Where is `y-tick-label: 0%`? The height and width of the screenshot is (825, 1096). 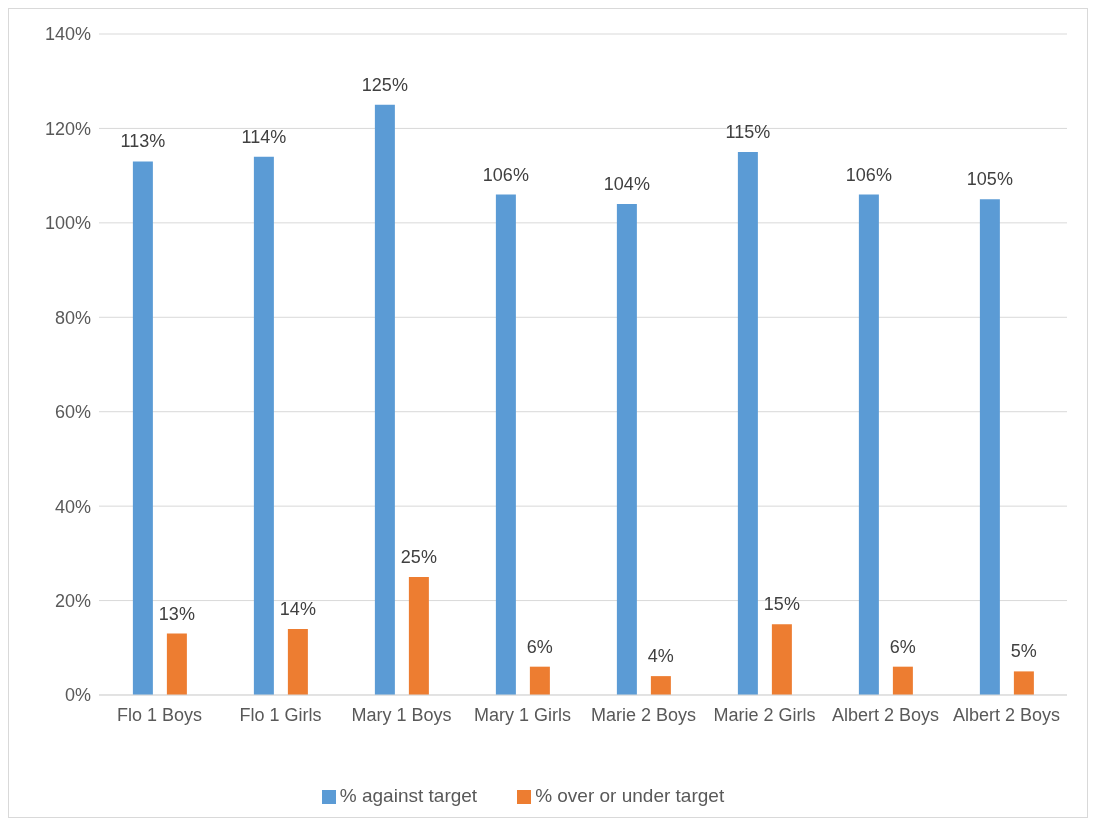 y-tick-label: 0% is located at coordinates (77, 695).